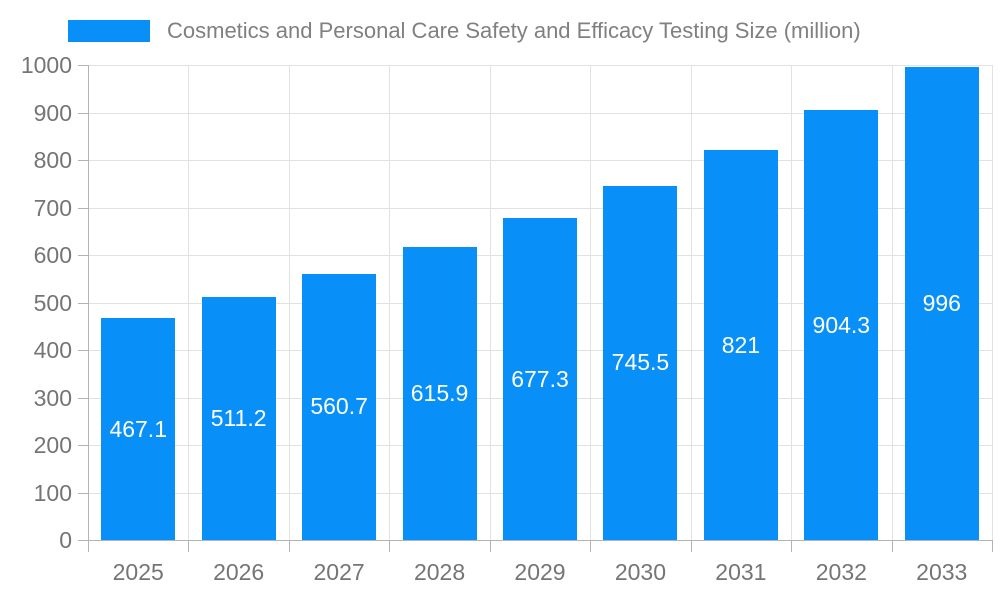 The height and width of the screenshot is (600, 1000). Describe the element at coordinates (109, 31) in the screenshot. I see `legend-swatch` at that location.